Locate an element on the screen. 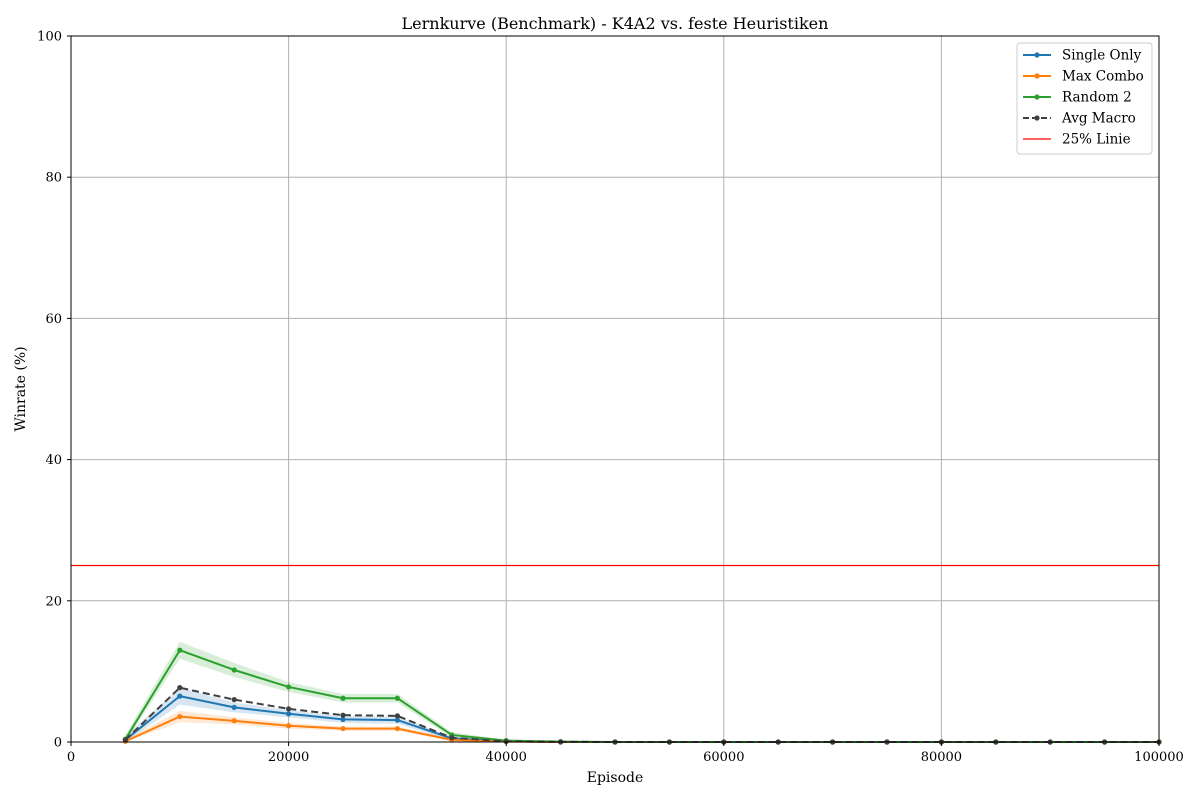  series-lines is located at coordinates (642, 696).